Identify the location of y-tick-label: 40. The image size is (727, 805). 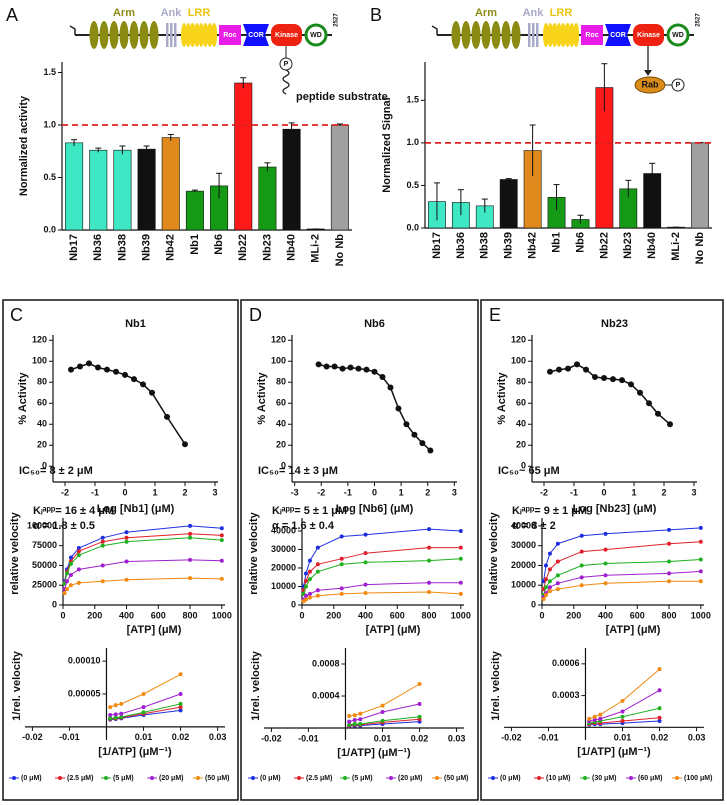
(521, 424).